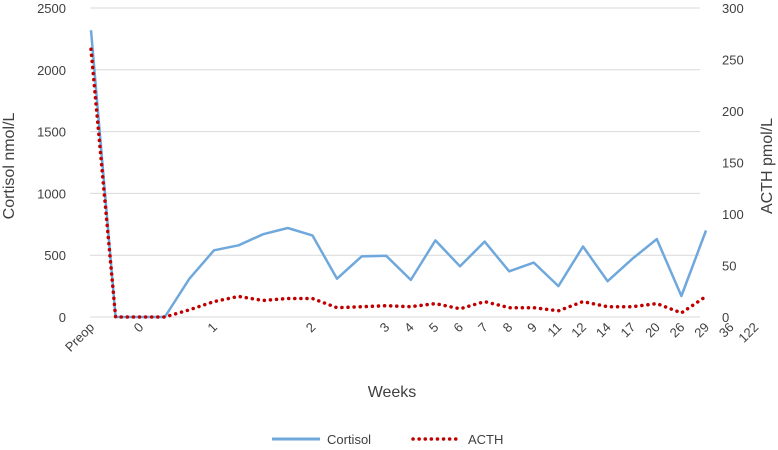 This screenshot has width=778, height=450. What do you see at coordinates (139, 328) in the screenshot?
I see `x-tick-label: 0` at bounding box center [139, 328].